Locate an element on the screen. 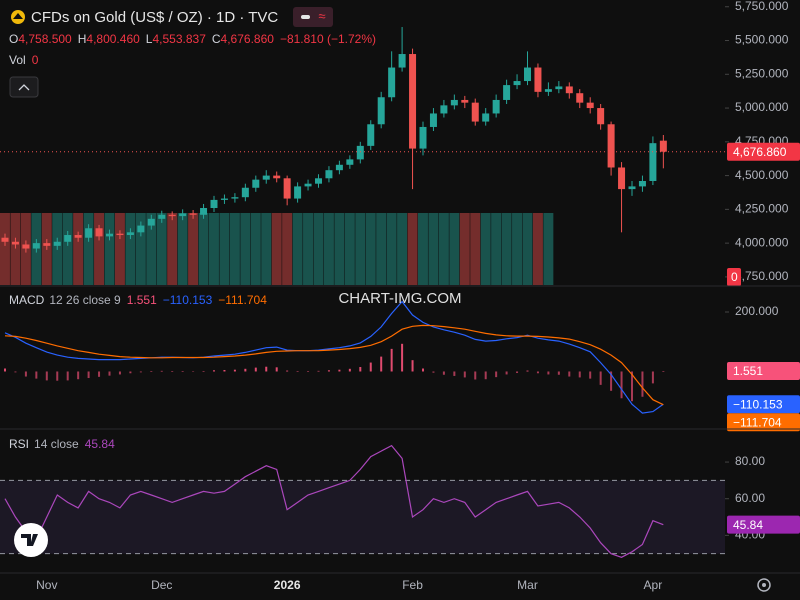  settings-icon is located at coordinates (764, 585).